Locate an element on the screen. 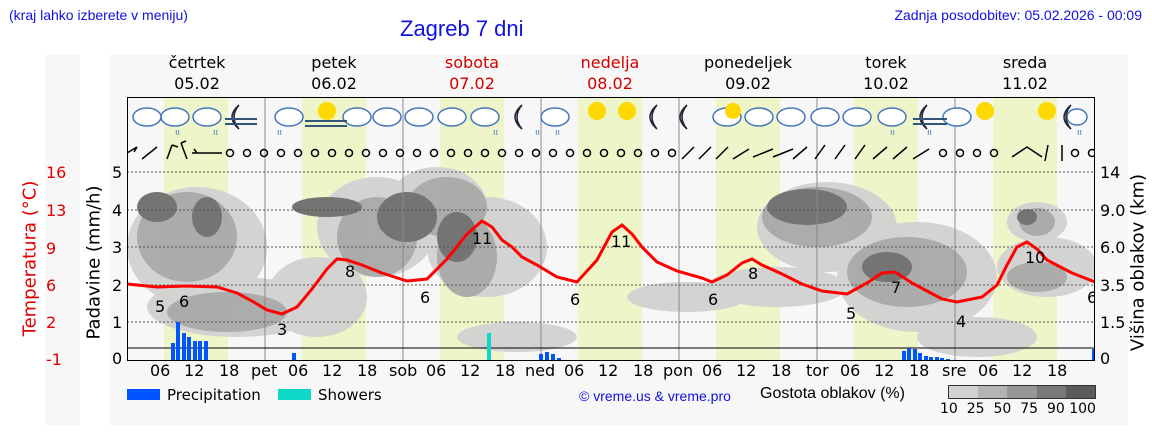 This screenshot has width=1152, height=443. cloud-density-scale is located at coordinates (1022, 392).